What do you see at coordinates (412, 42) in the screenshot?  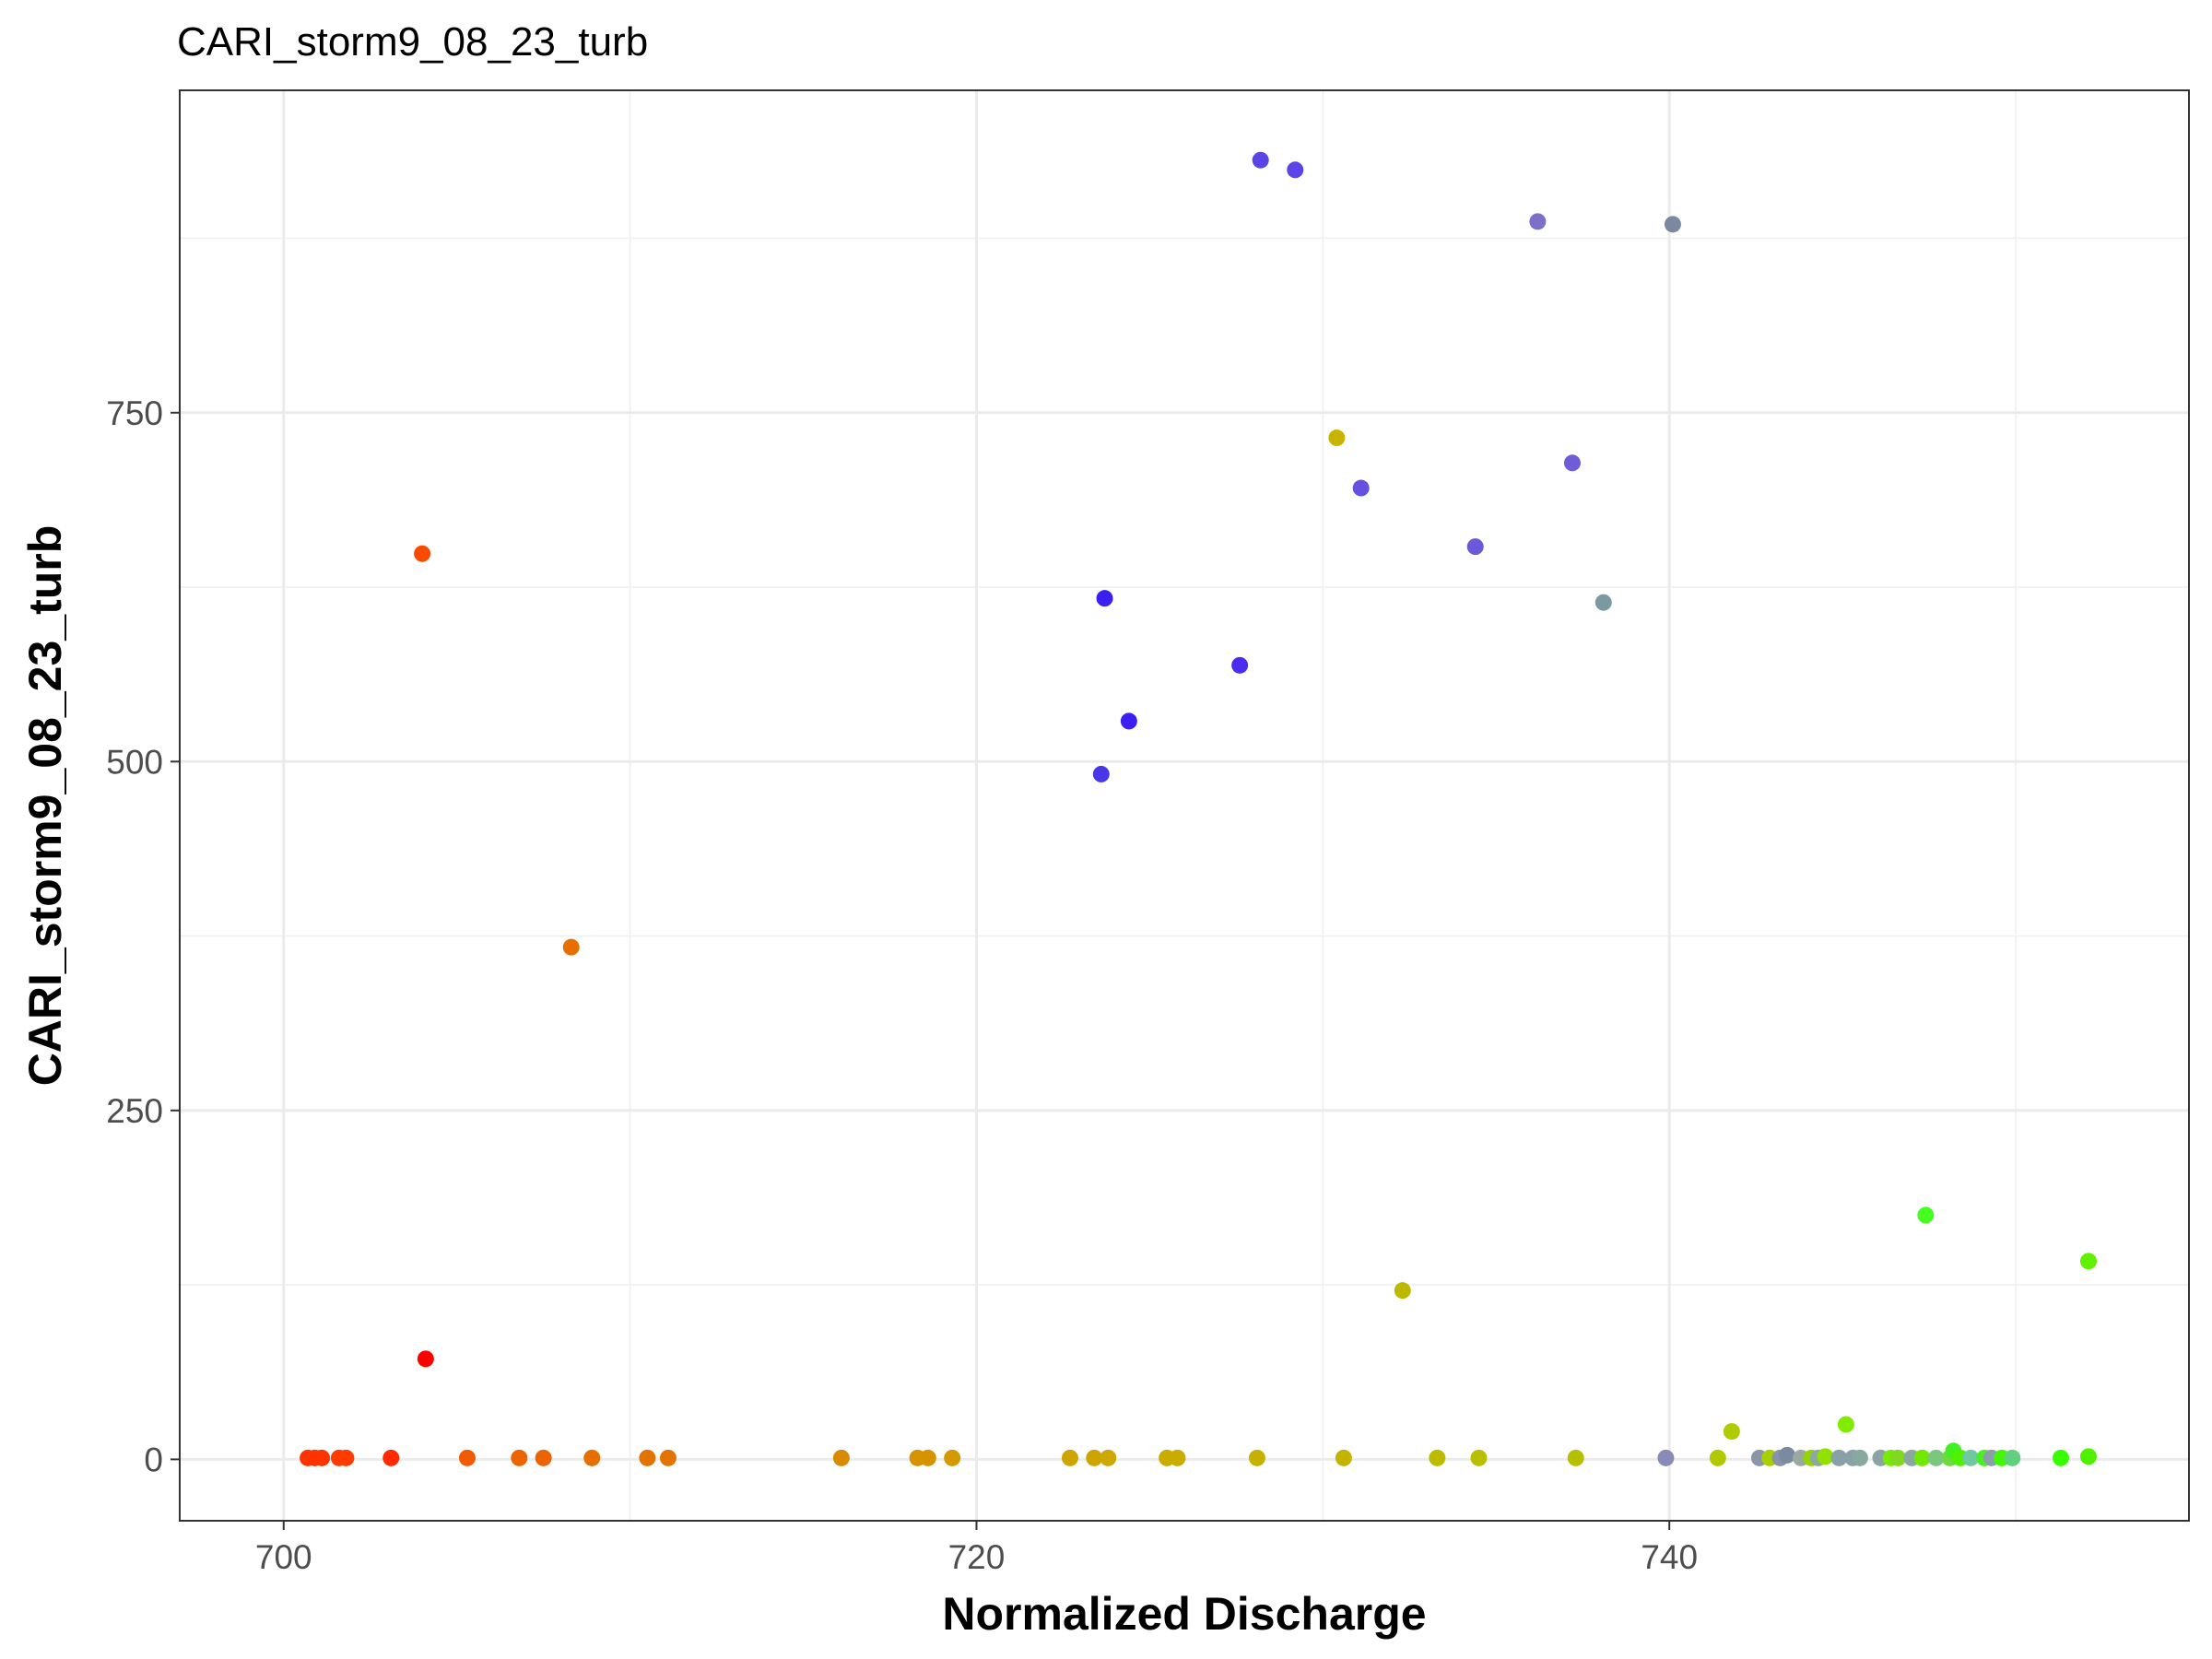 I see `chart-title: CARI_storm9_08_23_turb` at bounding box center [412, 42].